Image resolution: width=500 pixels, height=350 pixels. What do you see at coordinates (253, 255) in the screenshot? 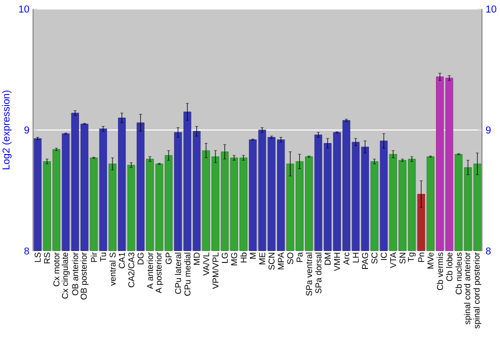
I see `x-tick-label: M` at bounding box center [253, 255].